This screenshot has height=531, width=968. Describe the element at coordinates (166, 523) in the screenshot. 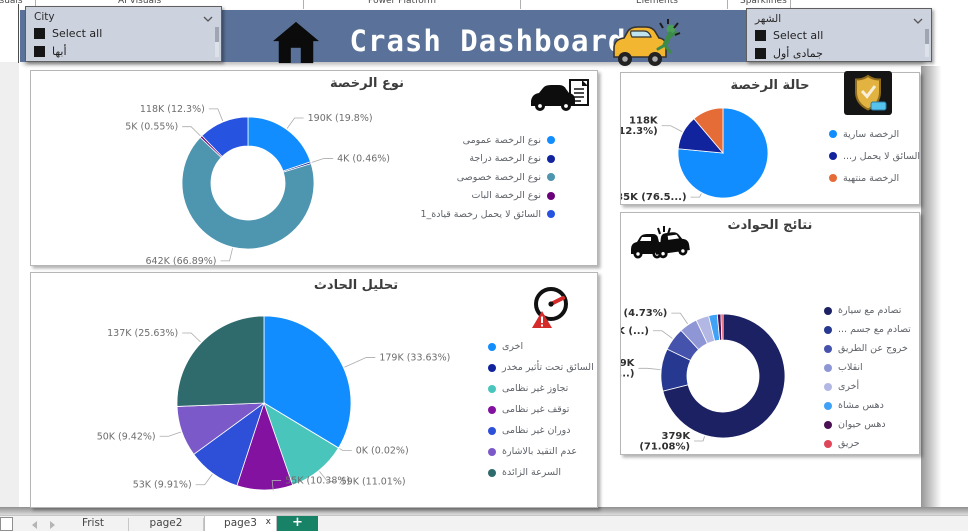

I see `tab-page2: page2` at that location.